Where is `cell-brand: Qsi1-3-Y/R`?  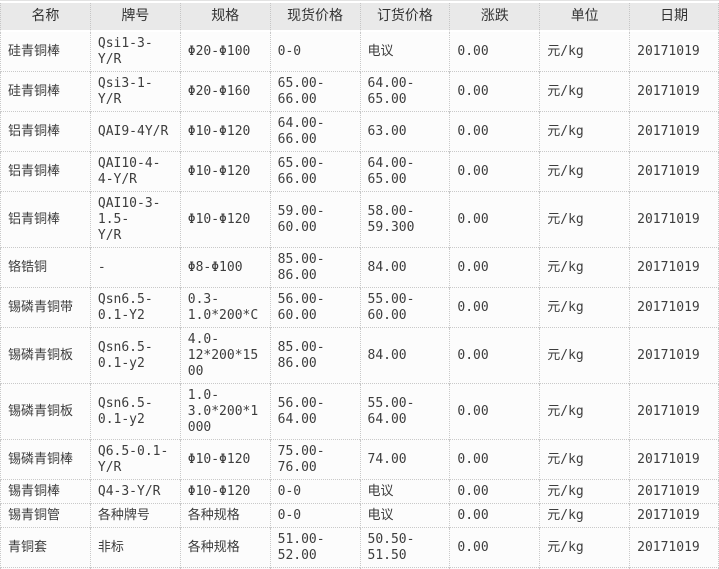 cell-brand: Qsi1-3-Y/R is located at coordinates (134, 52).